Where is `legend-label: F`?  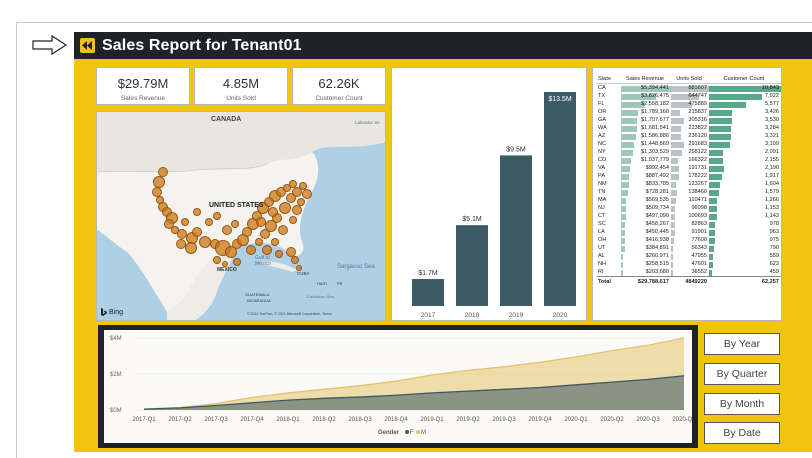 legend-label: F is located at coordinates (412, 433).